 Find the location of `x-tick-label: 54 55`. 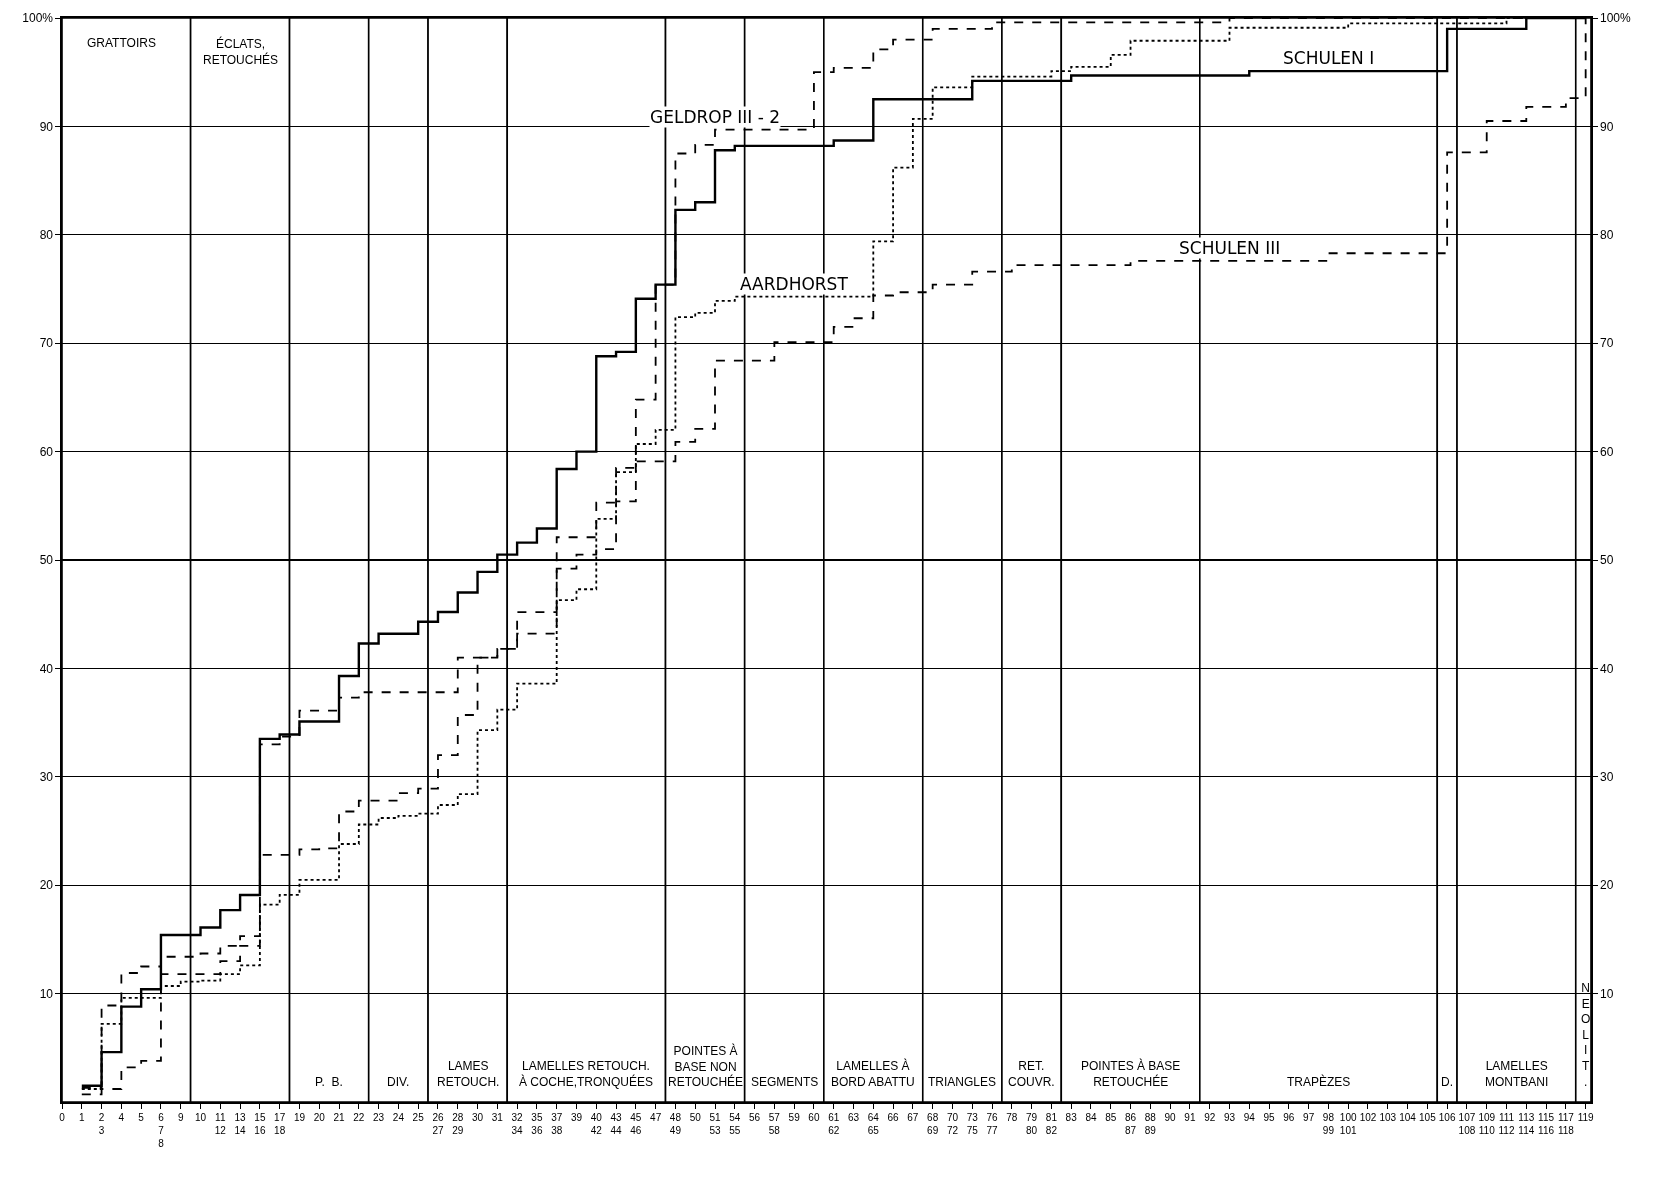

x-tick-label: 54 55 is located at coordinates (735, 1123).